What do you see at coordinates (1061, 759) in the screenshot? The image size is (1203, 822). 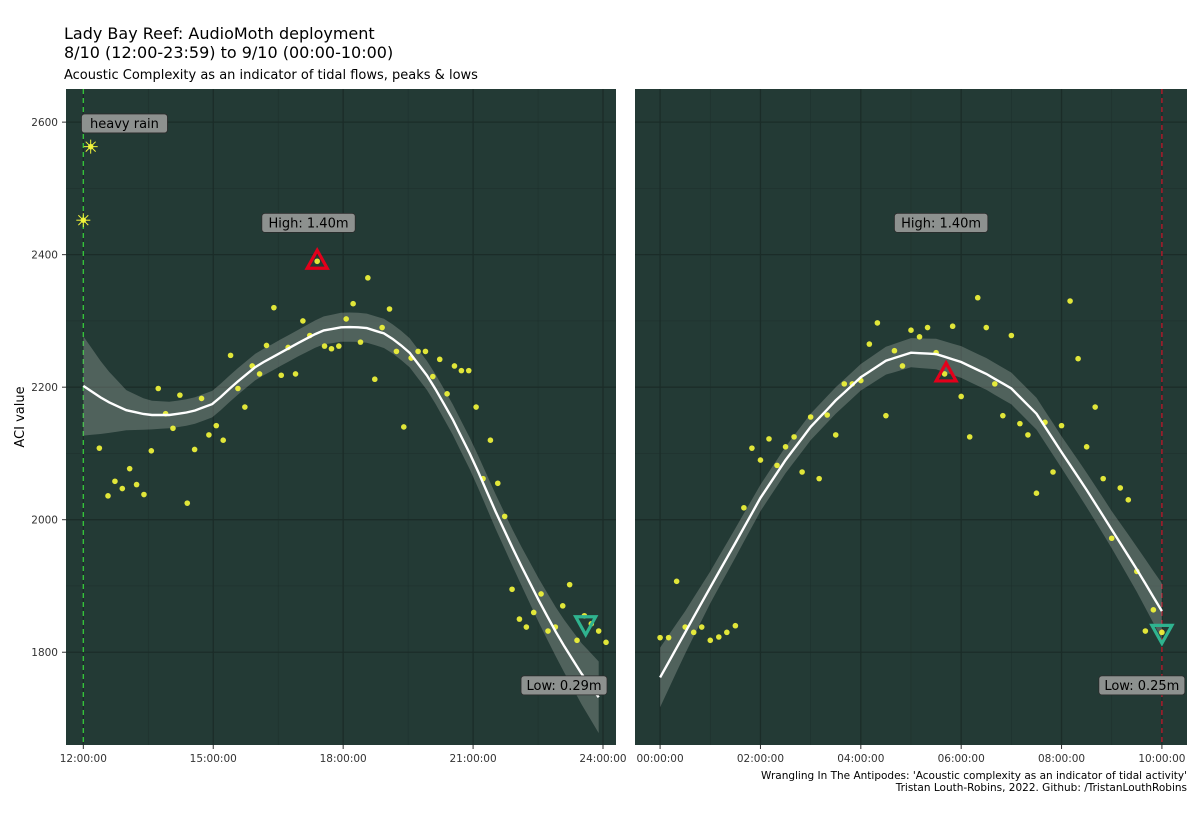 I see `x-tick-label: 08:00:00` at bounding box center [1061, 759].